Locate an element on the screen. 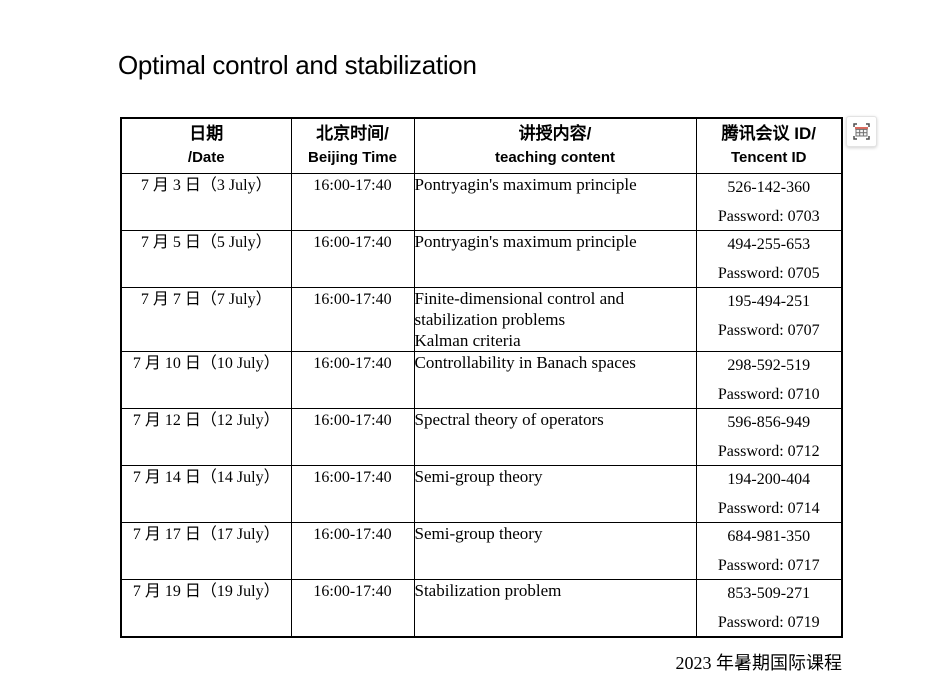  col-header-date: 日期 /Date is located at coordinates (206, 145).